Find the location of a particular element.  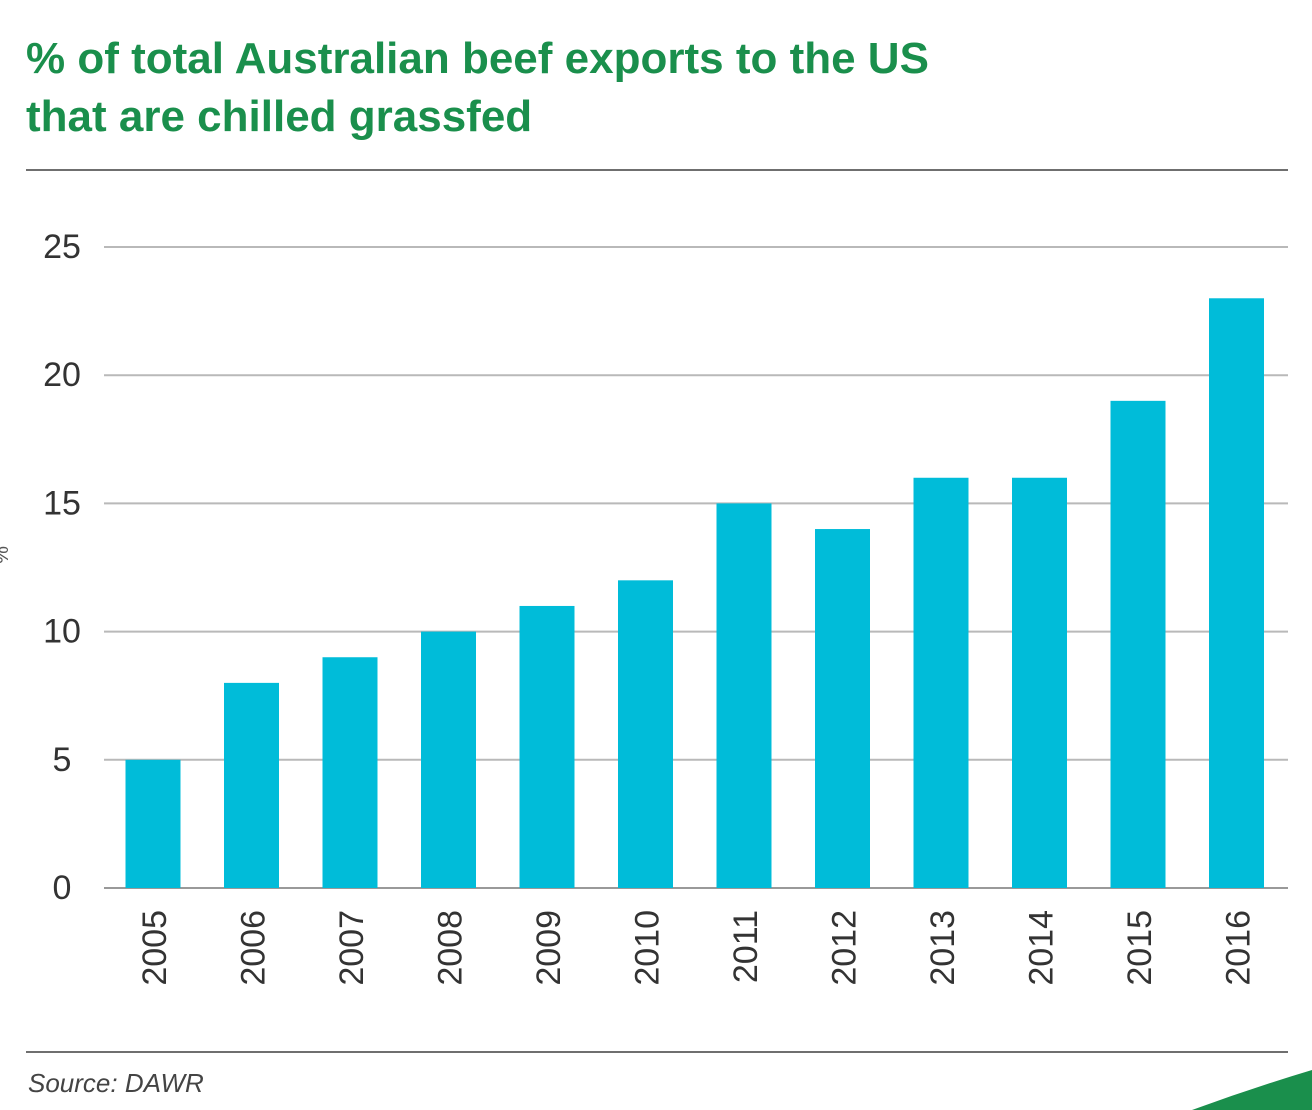

x-tick-label: 2010 is located at coordinates (648, 948).